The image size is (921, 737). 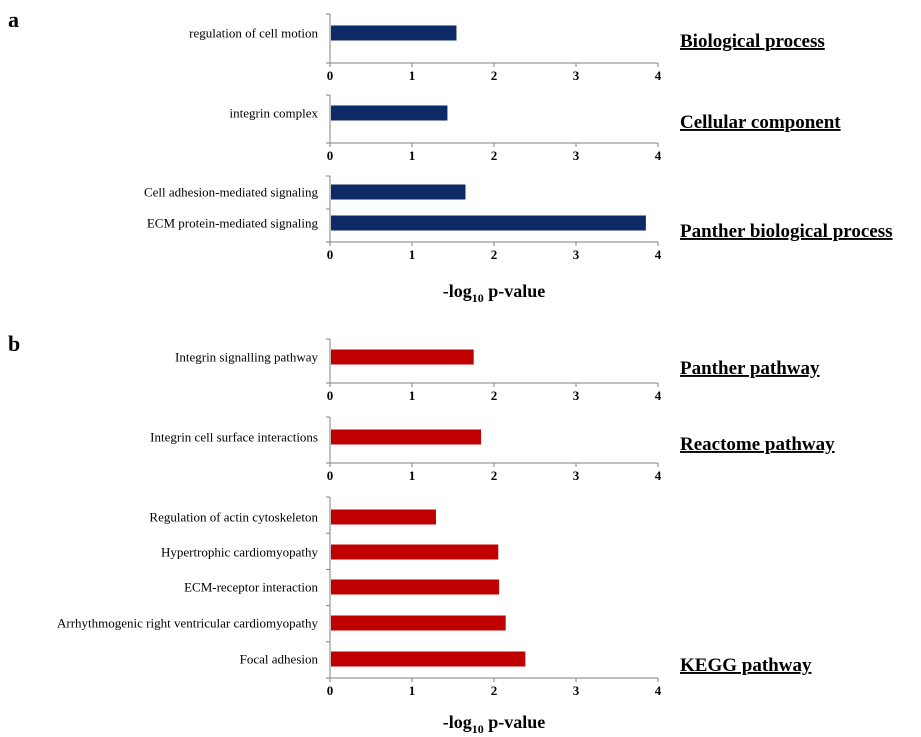 What do you see at coordinates (746, 665) in the screenshot?
I see `section-title: KEGG pathway` at bounding box center [746, 665].